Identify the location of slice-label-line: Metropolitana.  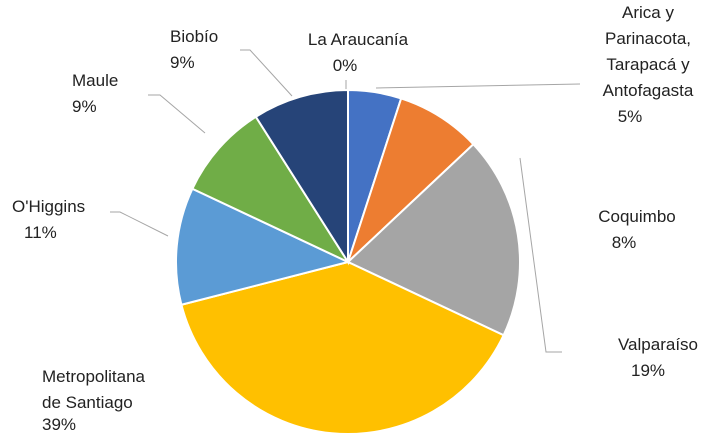
(94, 376).